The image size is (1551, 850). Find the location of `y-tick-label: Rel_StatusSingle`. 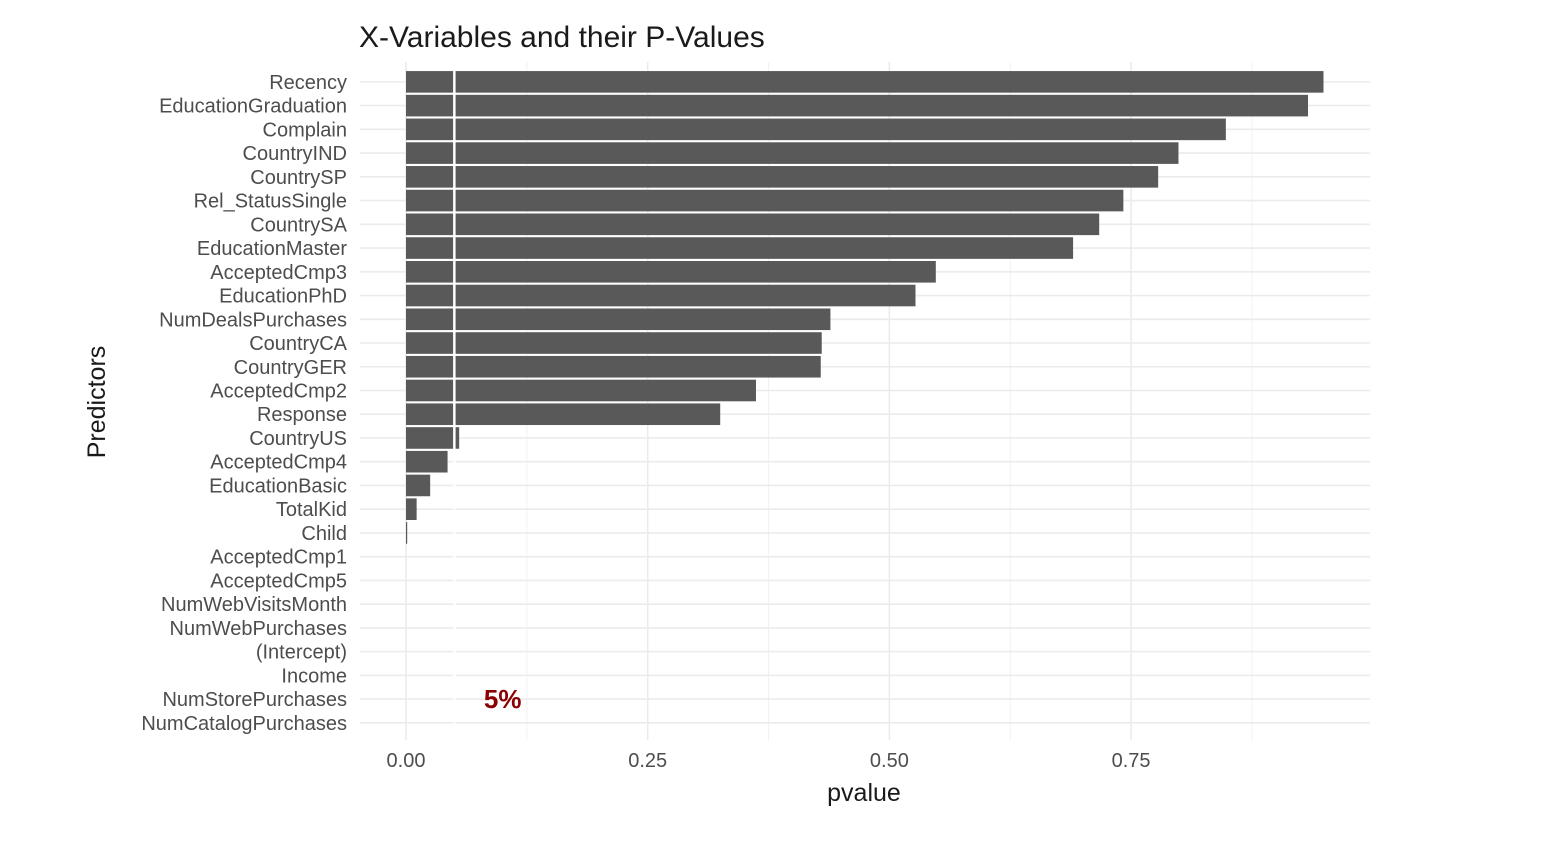

y-tick-label: Rel_StatusSingle is located at coordinates (270, 202).